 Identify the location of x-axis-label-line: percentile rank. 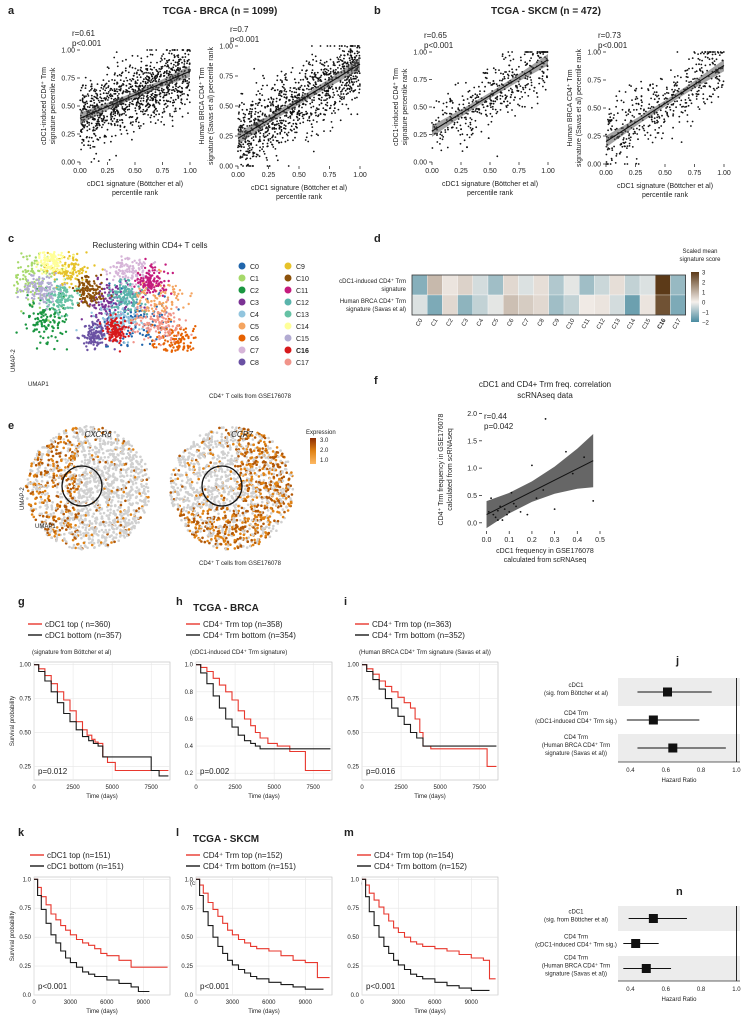
(490, 193).